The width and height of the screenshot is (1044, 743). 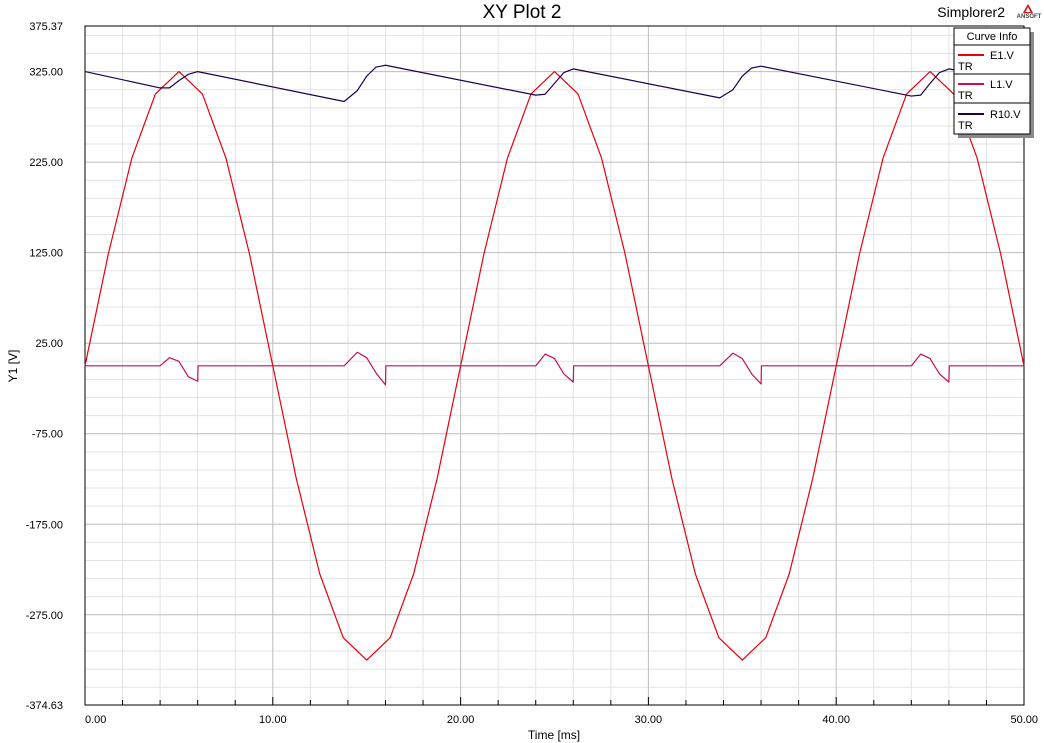 I want to click on legend-entry-e1-name: E1.V, so click(x=1002, y=56).